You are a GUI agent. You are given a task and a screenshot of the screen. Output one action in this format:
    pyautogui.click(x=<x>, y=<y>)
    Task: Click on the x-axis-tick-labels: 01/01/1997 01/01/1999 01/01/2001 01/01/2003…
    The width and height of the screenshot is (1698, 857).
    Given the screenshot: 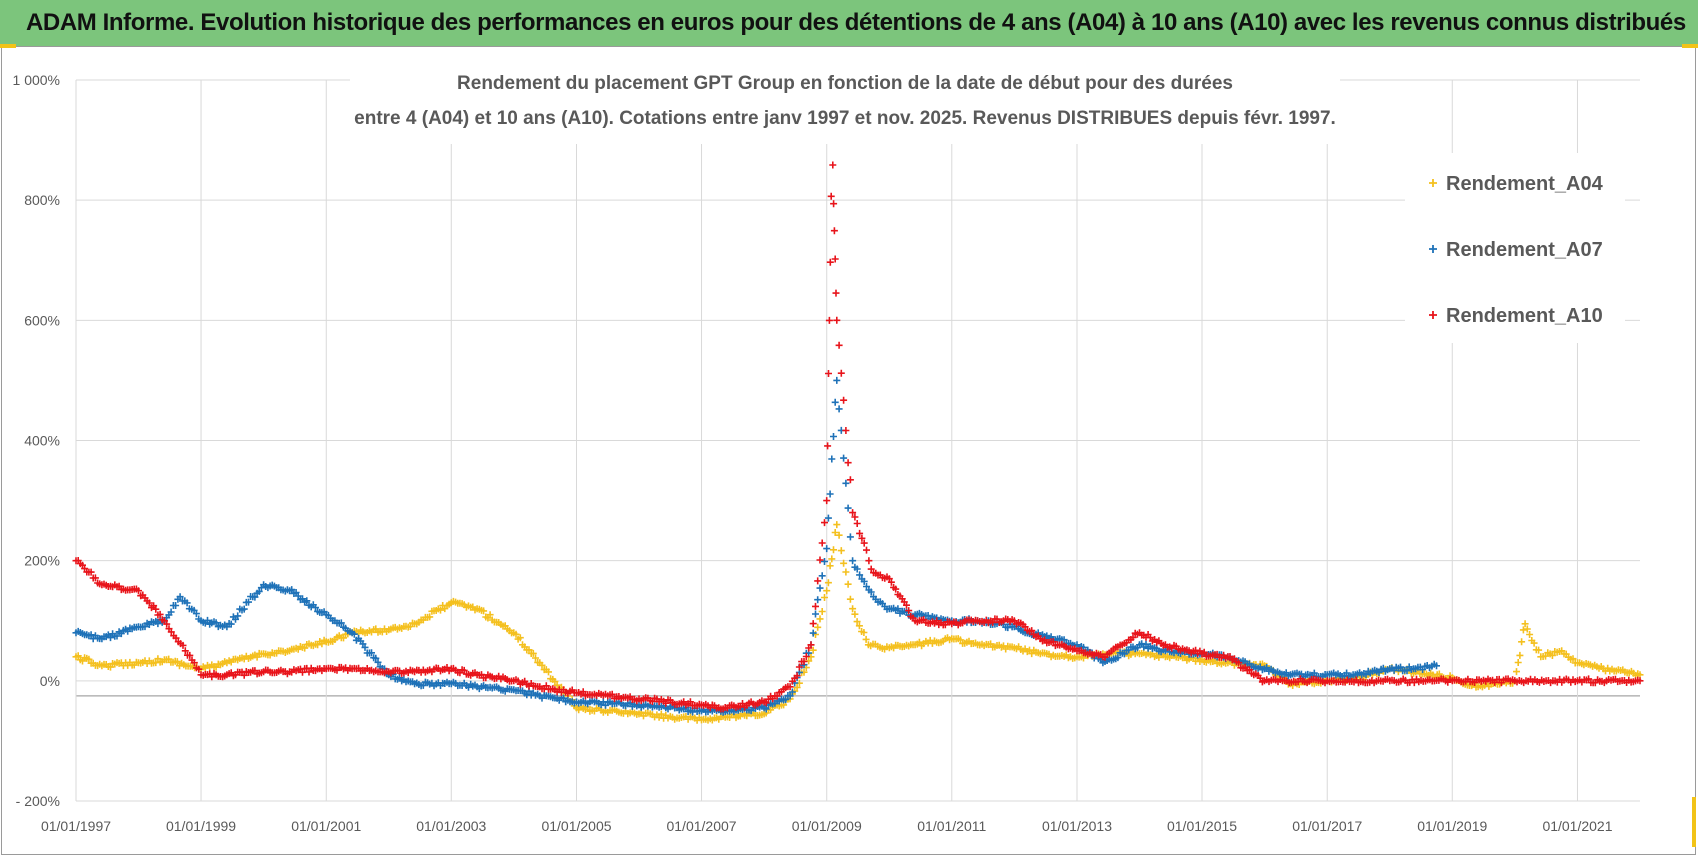 What is the action you would take?
    pyautogui.click(x=827, y=826)
    